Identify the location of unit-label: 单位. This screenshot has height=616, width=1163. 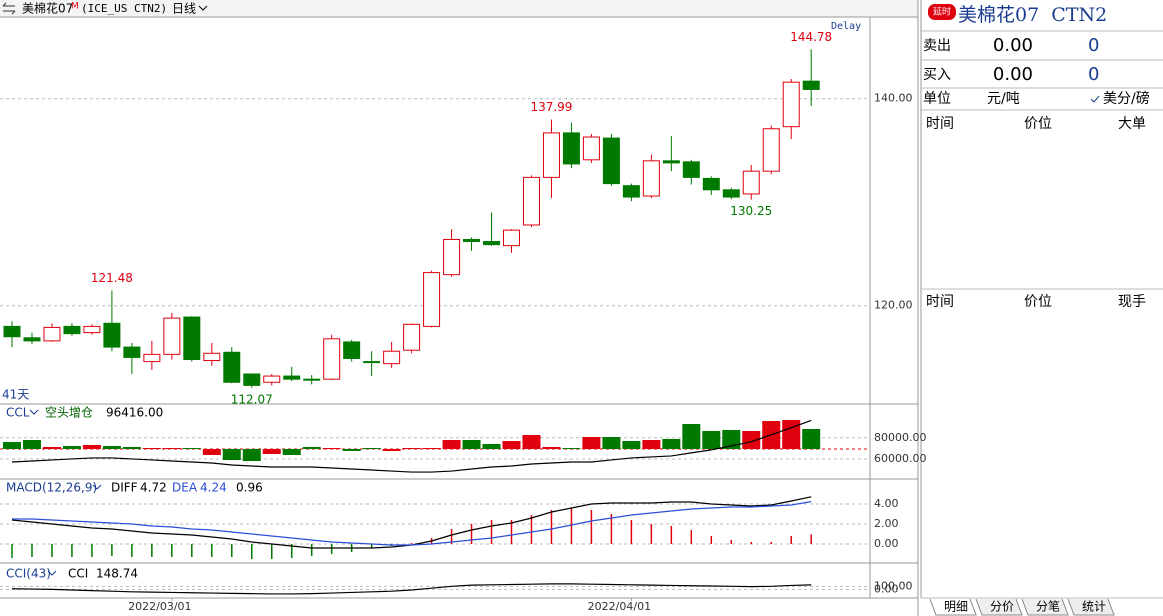
(937, 99).